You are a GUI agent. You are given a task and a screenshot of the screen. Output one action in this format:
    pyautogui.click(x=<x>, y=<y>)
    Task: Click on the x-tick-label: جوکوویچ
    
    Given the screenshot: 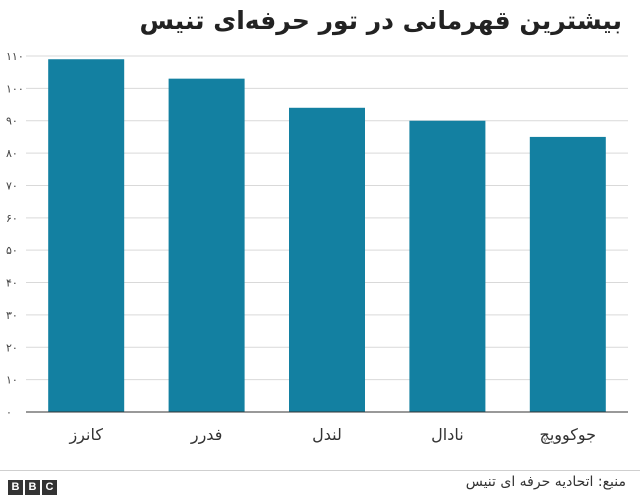 What is the action you would take?
    pyautogui.click(x=568, y=435)
    